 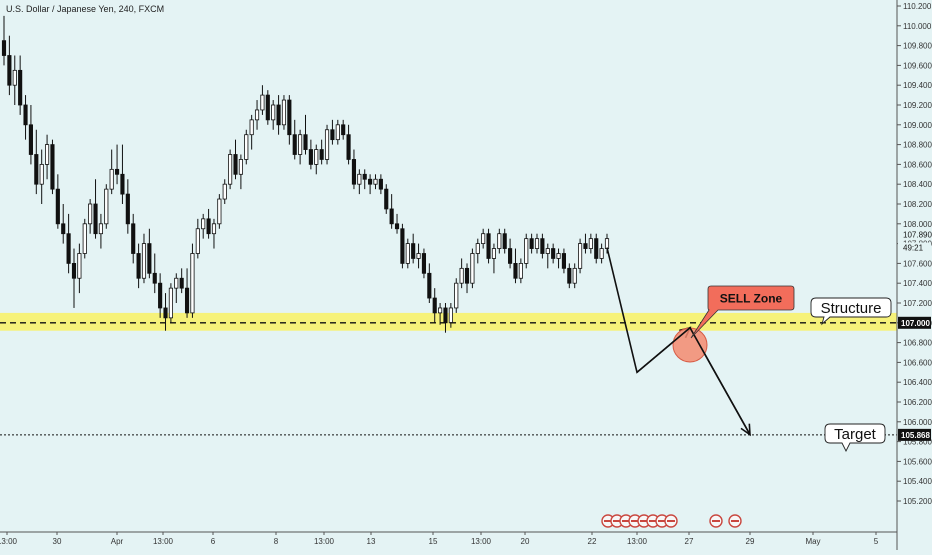 What do you see at coordinates (917, 263) in the screenshot?
I see `y-tick-label: 107.600` at bounding box center [917, 263].